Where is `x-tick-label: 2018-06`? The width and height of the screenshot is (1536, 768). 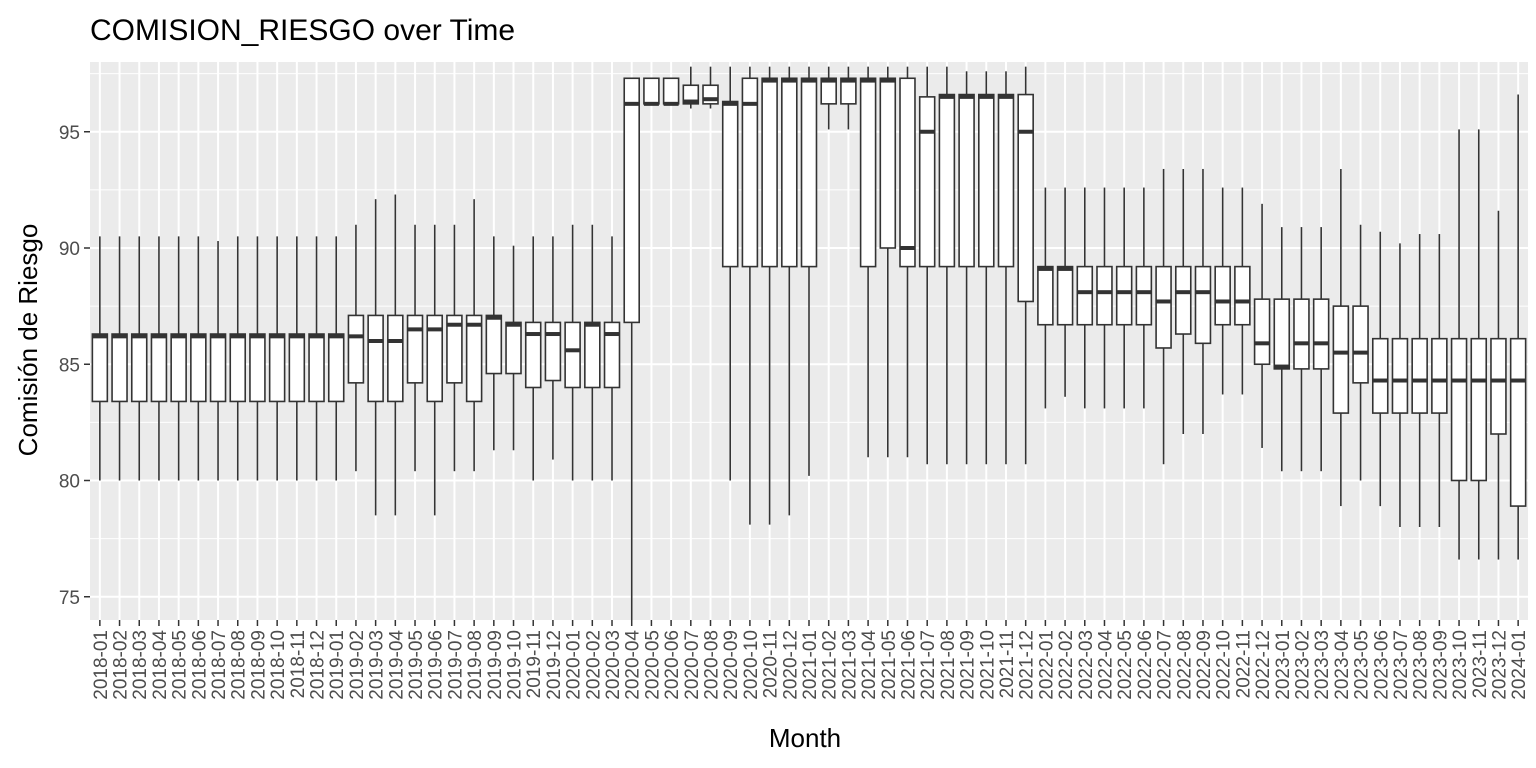 x-tick-label: 2018-06 is located at coordinates (199, 665).